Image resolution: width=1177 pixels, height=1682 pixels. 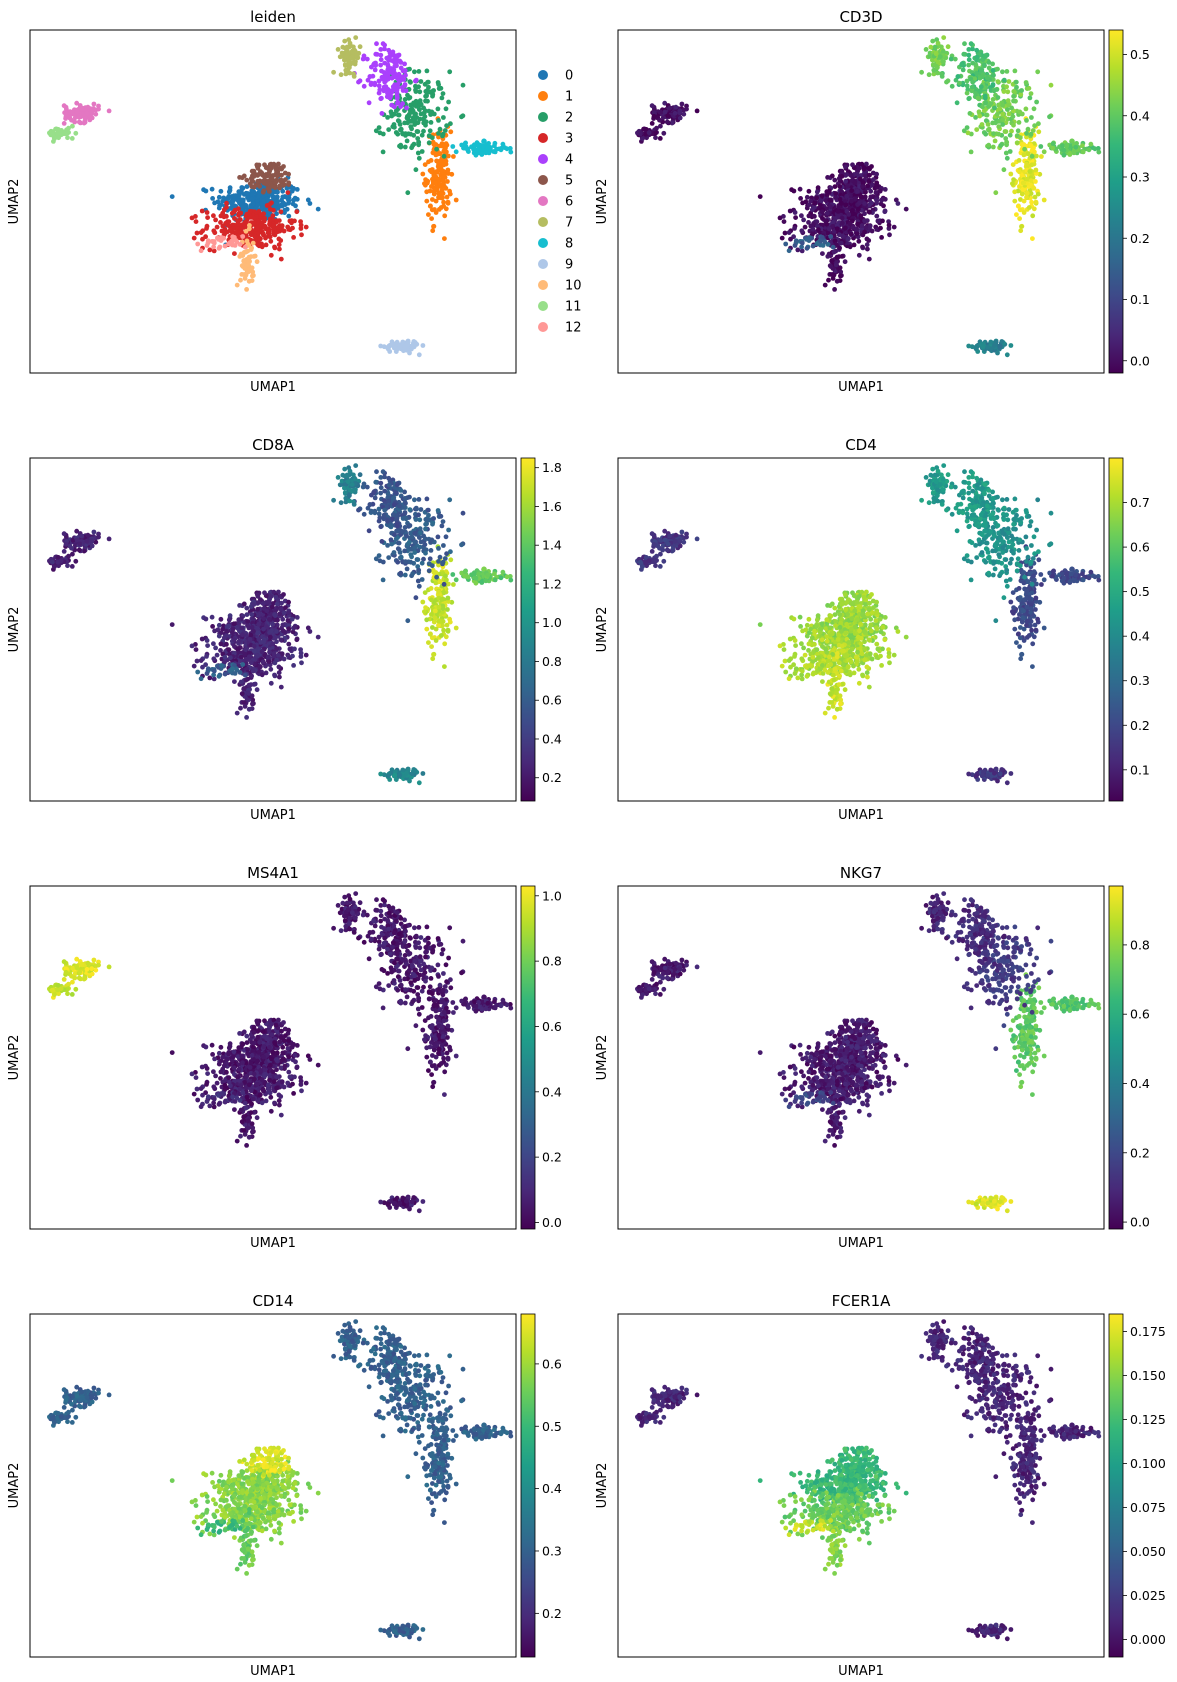 I want to click on legend-label: 0, so click(x=569, y=76).